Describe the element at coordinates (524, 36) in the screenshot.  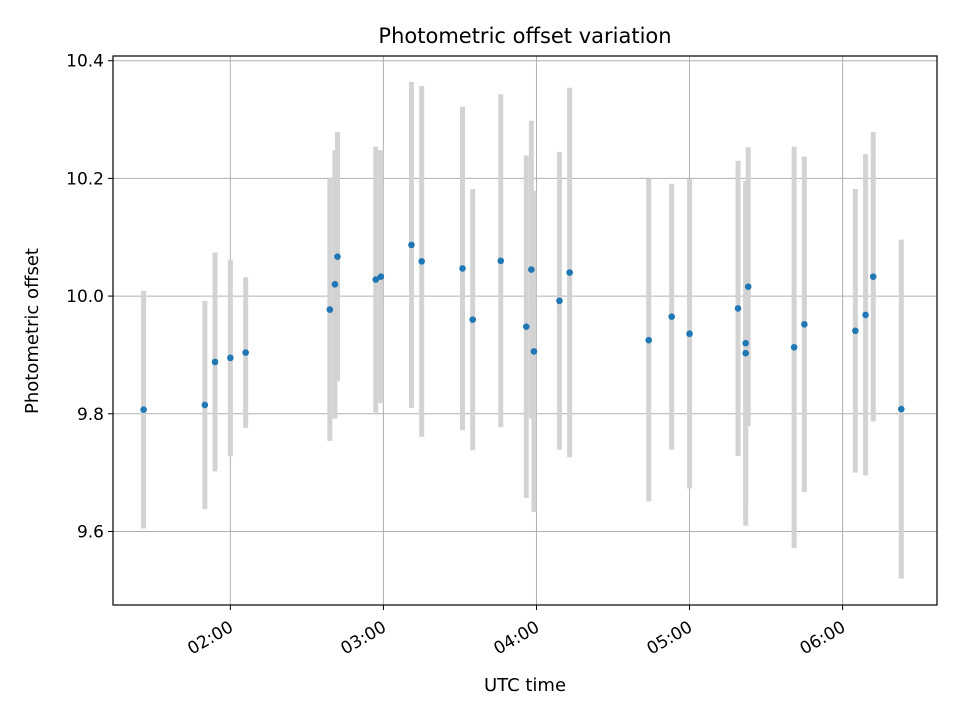
I see `chart-title: Photometric offset variation` at that location.